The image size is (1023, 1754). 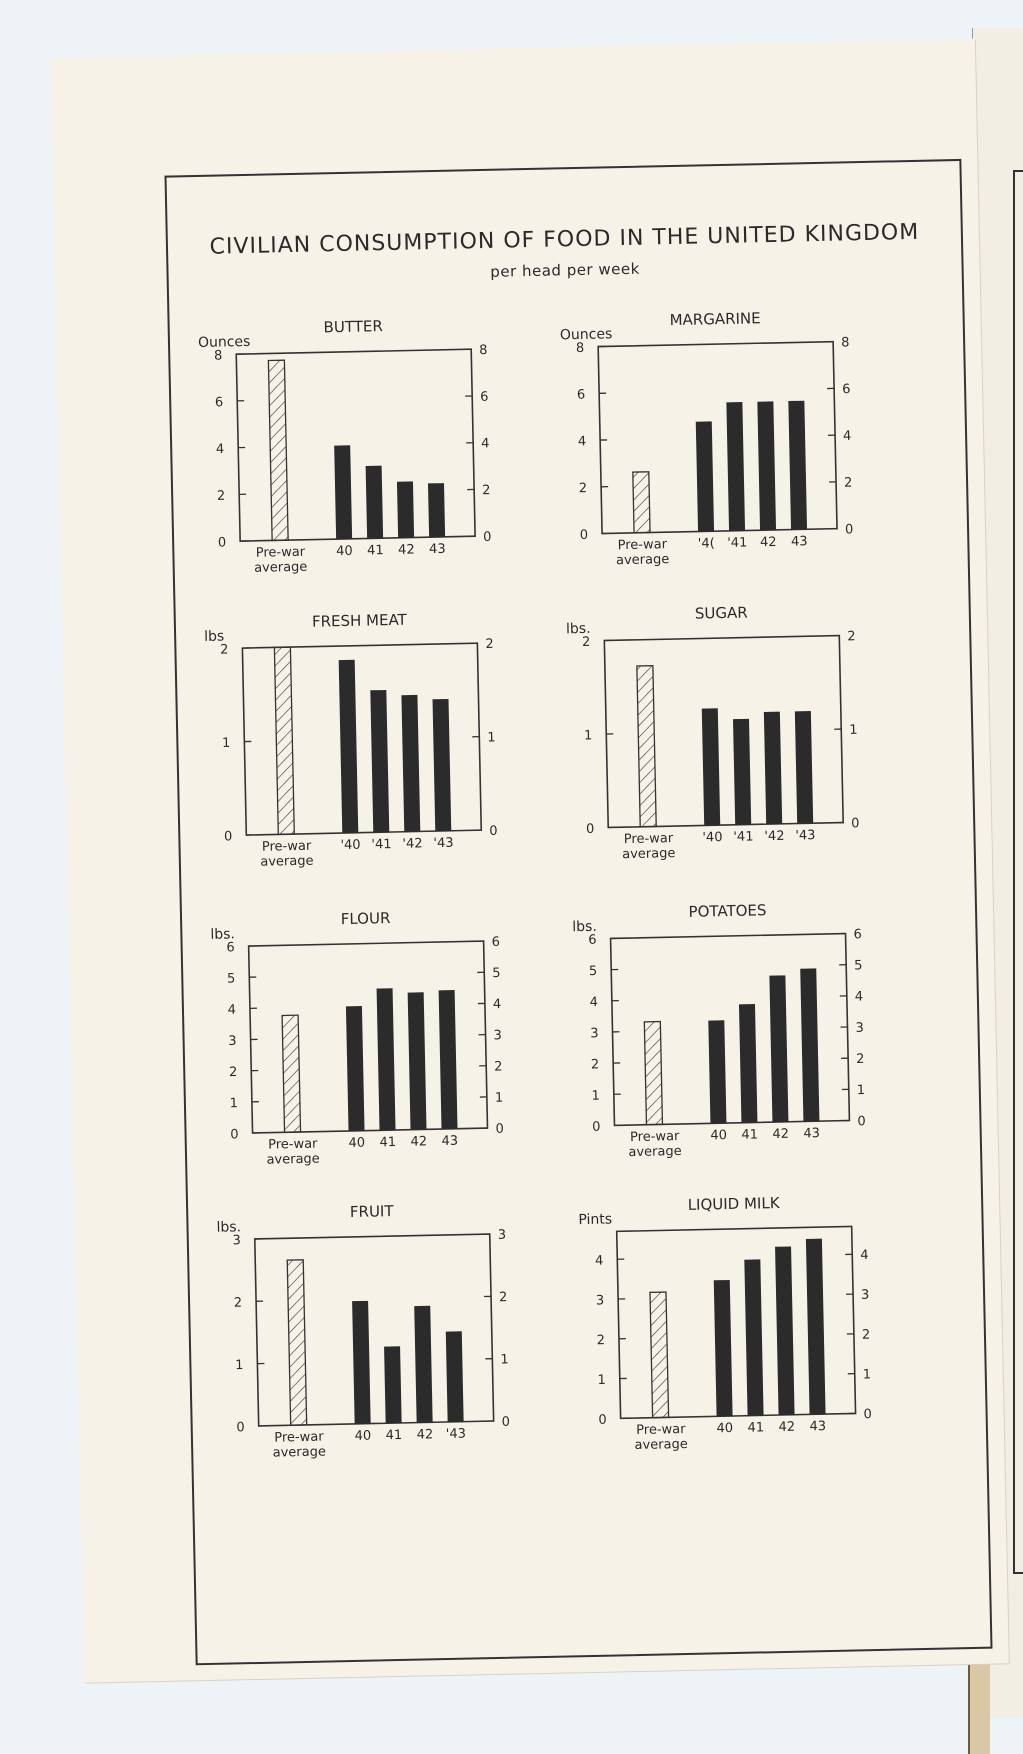 I want to click on butter-category-label: 40, so click(x=344, y=551).